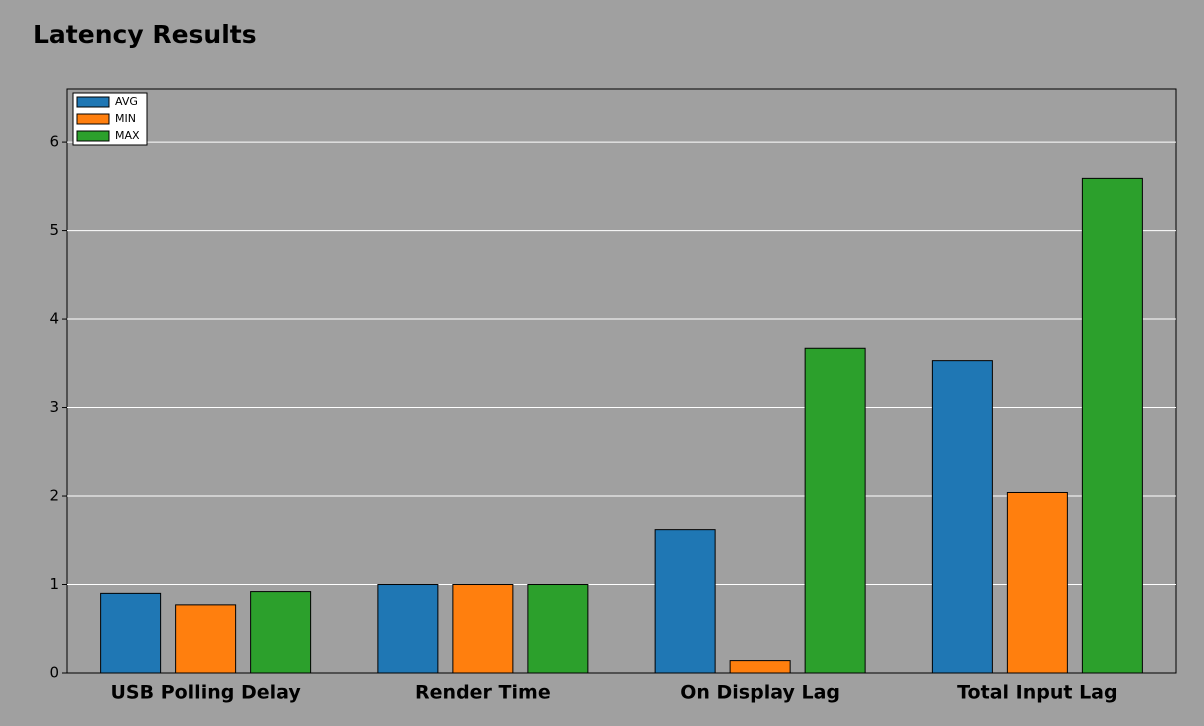 Image resolution: width=1204 pixels, height=726 pixels. Describe the element at coordinates (54, 407) in the screenshot. I see `y-tick-label: 3` at that location.